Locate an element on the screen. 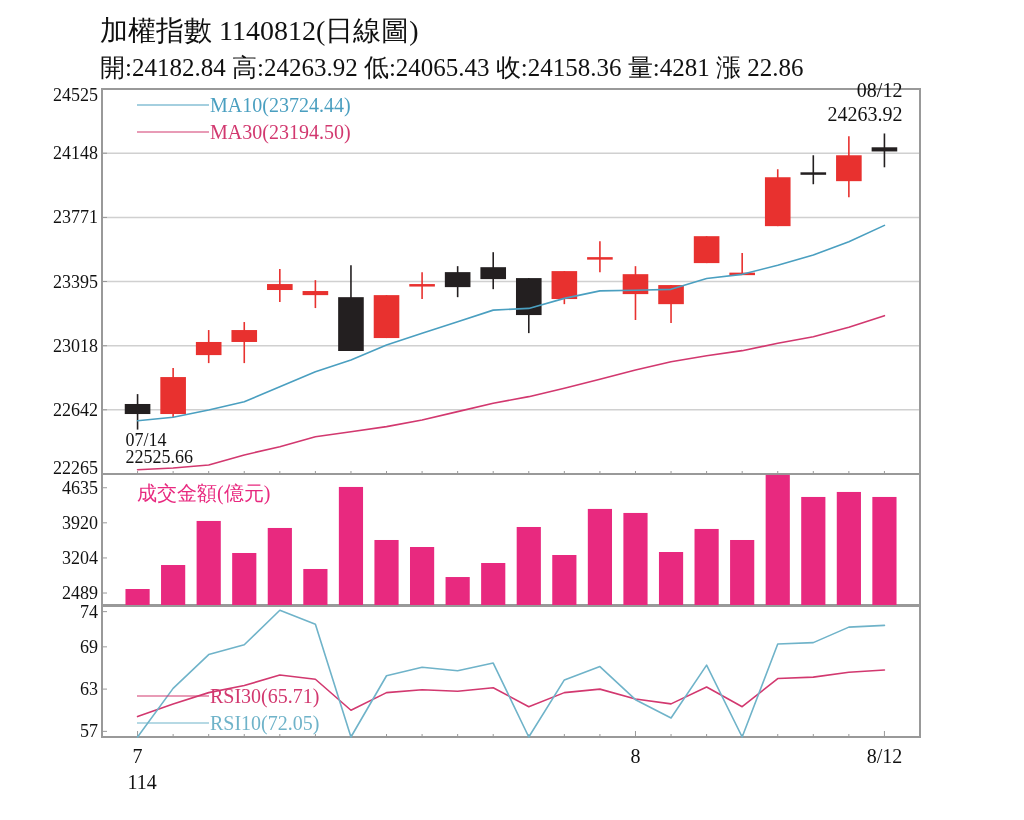 The width and height of the screenshot is (1024, 820). y-tick-label: 22642 is located at coordinates (75, 409).